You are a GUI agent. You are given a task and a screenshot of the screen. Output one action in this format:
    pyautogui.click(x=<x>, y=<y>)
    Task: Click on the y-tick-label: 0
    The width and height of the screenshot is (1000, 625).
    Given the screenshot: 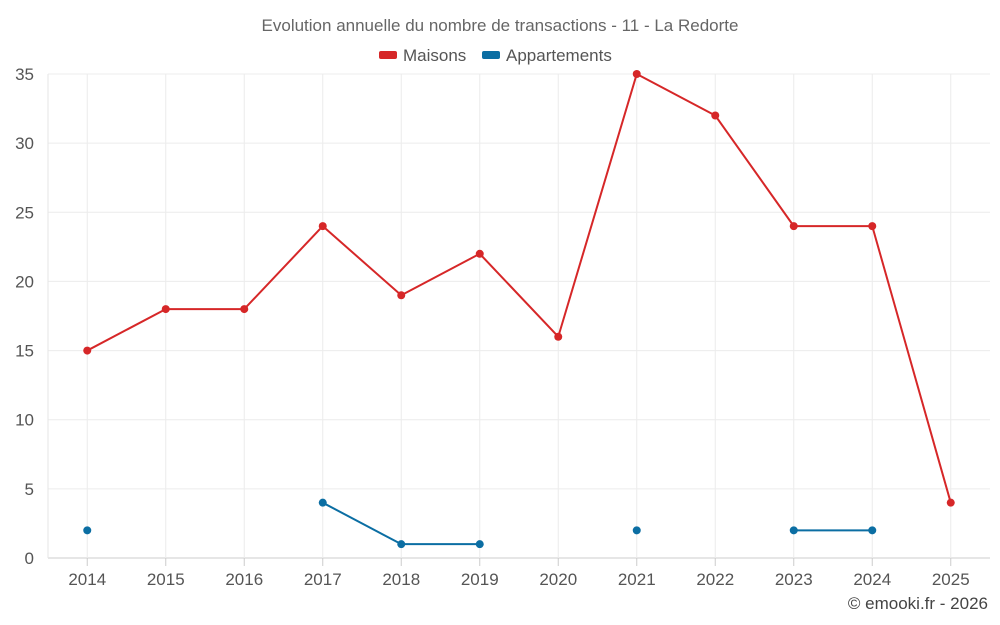 What is the action you would take?
    pyautogui.click(x=29, y=558)
    